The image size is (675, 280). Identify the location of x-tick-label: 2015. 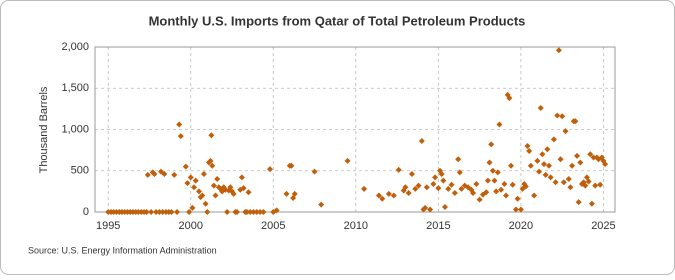
(438, 226).